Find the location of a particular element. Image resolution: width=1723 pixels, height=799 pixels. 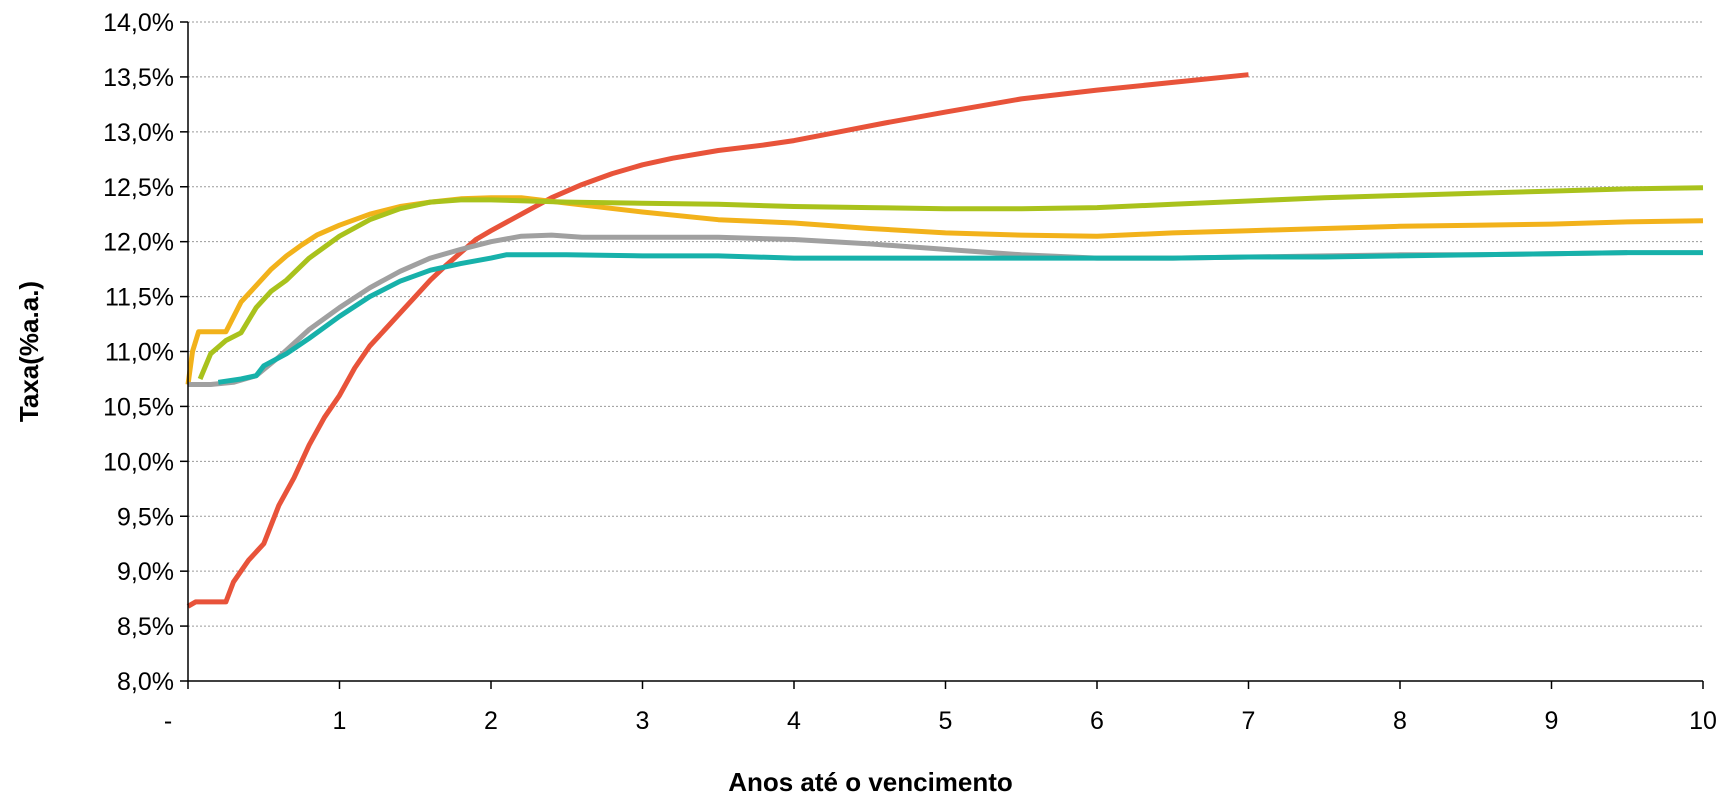

y-tick-label: 12,5% is located at coordinates (138, 188).